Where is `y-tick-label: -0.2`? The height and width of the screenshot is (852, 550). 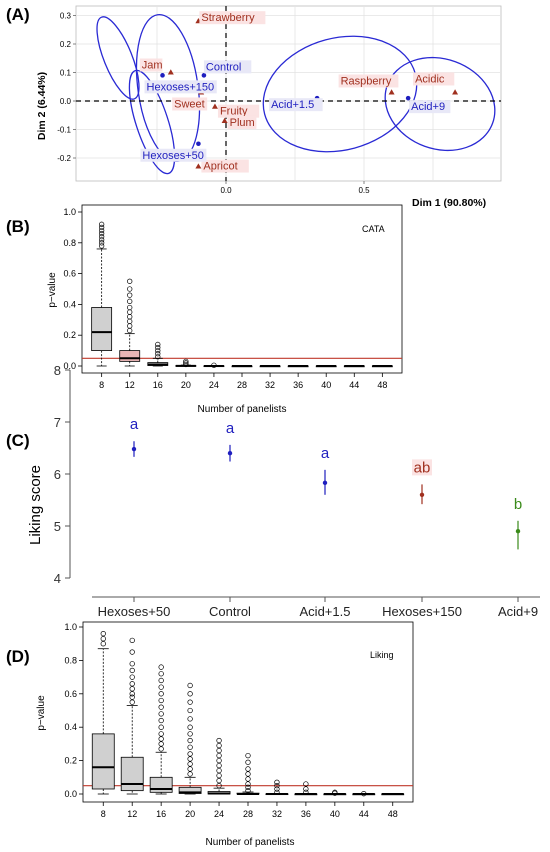
y-tick-label: -0.2 is located at coordinates (64, 158).